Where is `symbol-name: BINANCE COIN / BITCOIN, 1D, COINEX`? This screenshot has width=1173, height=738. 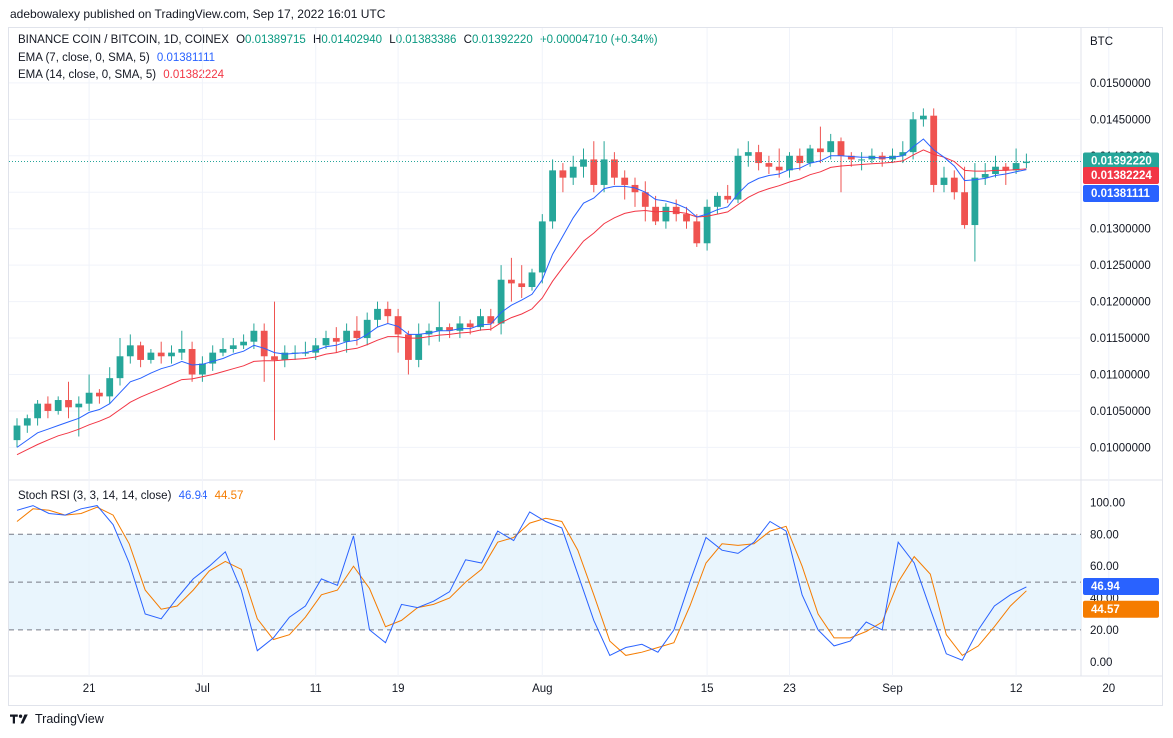 symbol-name: BINANCE COIN / BITCOIN, 1D, COINEX is located at coordinates (123, 40).